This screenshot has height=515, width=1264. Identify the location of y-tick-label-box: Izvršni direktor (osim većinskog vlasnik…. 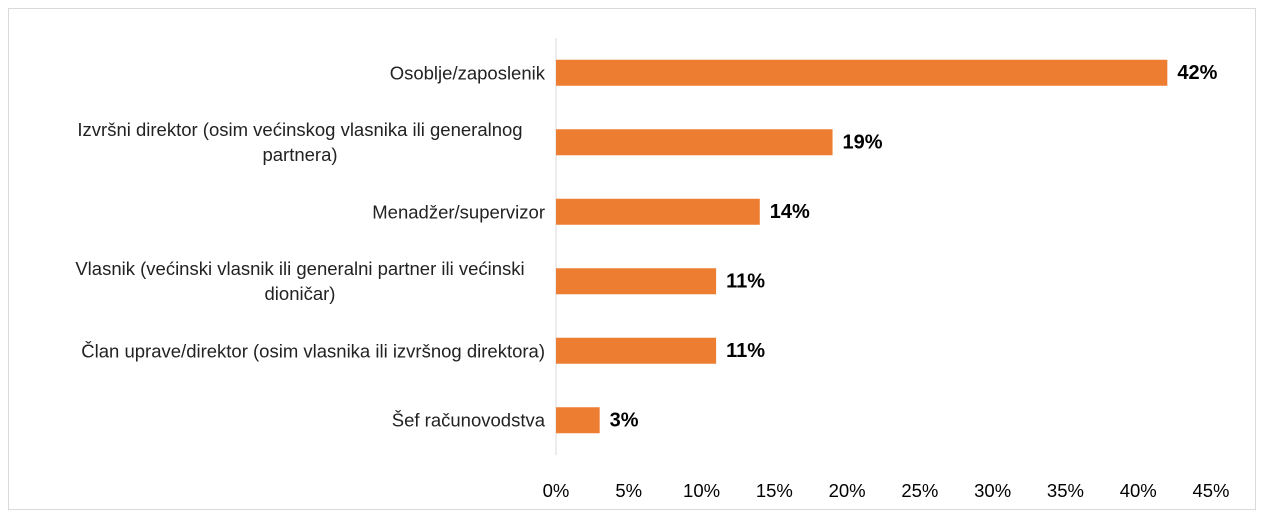
(285, 142).